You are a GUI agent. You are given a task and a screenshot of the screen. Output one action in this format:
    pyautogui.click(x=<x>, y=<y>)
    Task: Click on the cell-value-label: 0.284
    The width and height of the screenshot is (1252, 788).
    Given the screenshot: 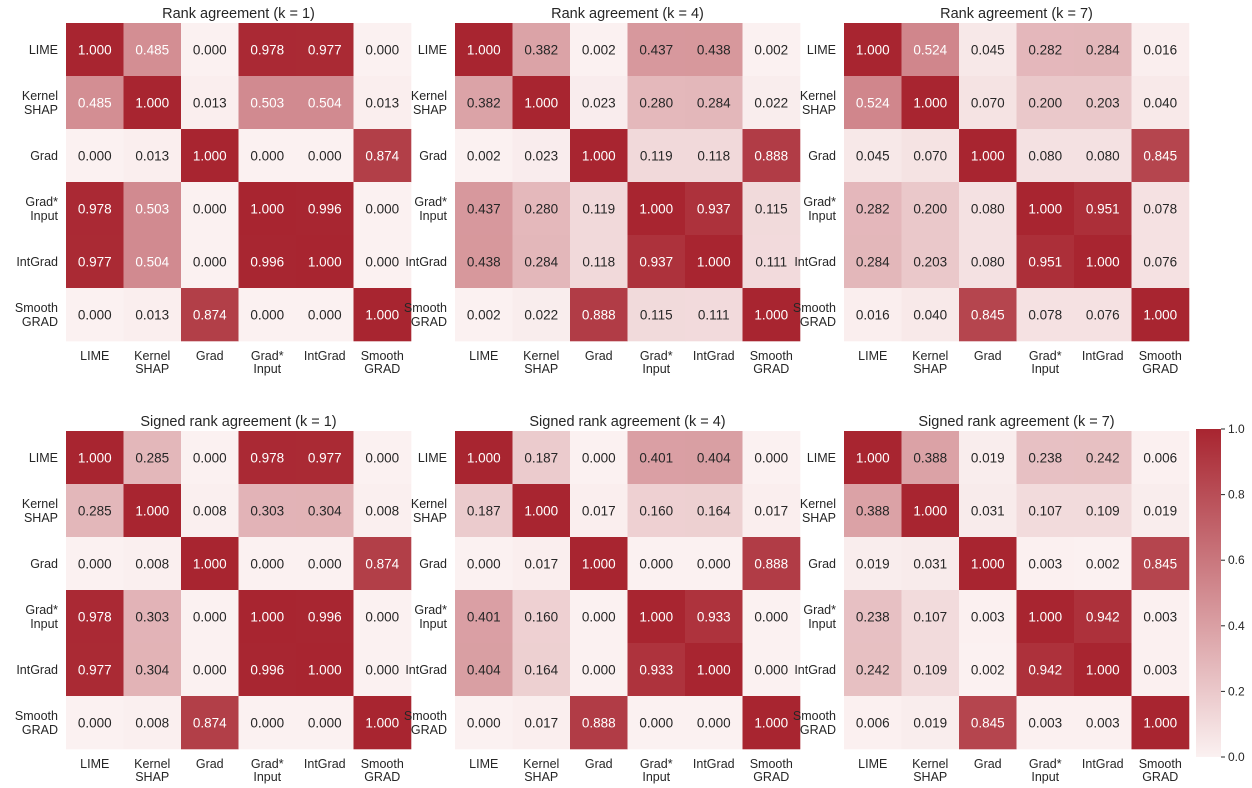 What is the action you would take?
    pyautogui.click(x=1103, y=50)
    